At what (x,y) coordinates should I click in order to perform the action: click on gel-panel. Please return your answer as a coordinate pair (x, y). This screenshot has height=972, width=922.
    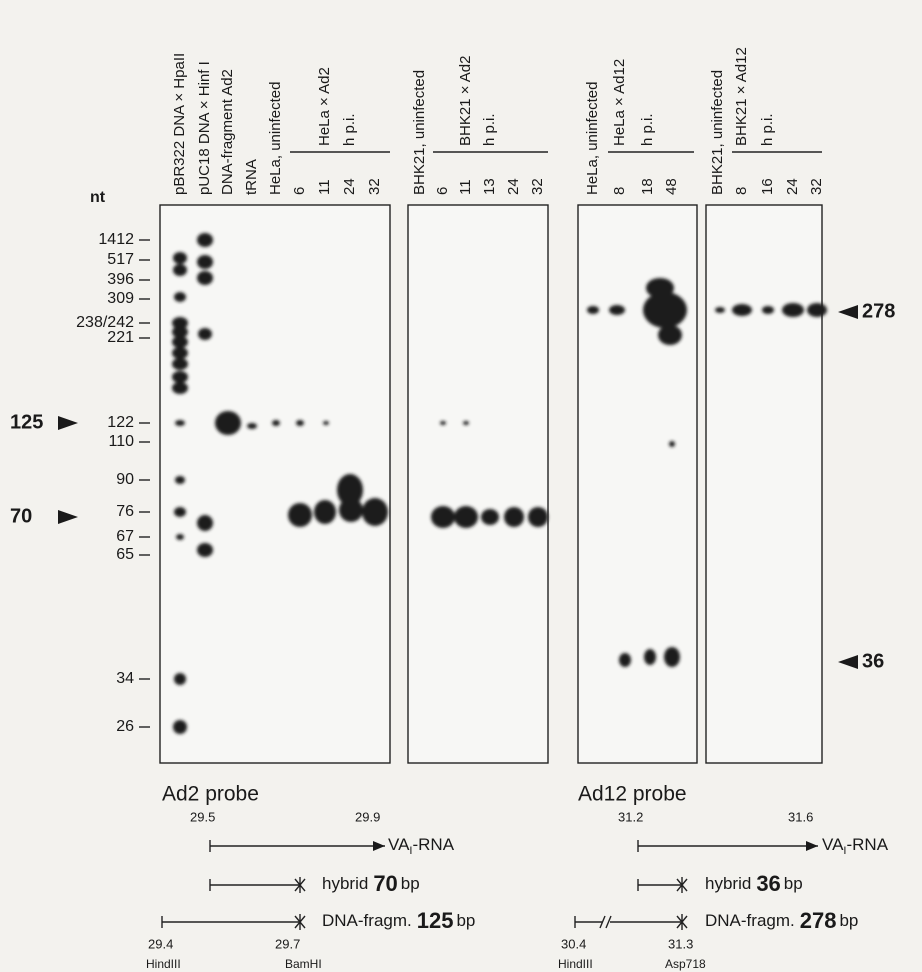
    Looking at the image, I should click on (478, 484).